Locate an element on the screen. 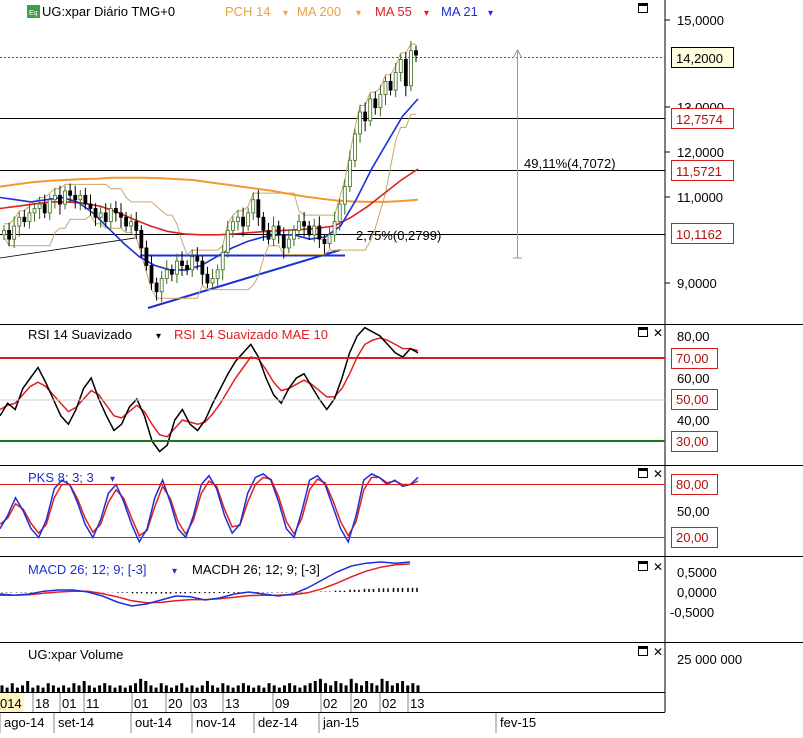  volume-title: UG:xpar Volume is located at coordinates (75, 654).